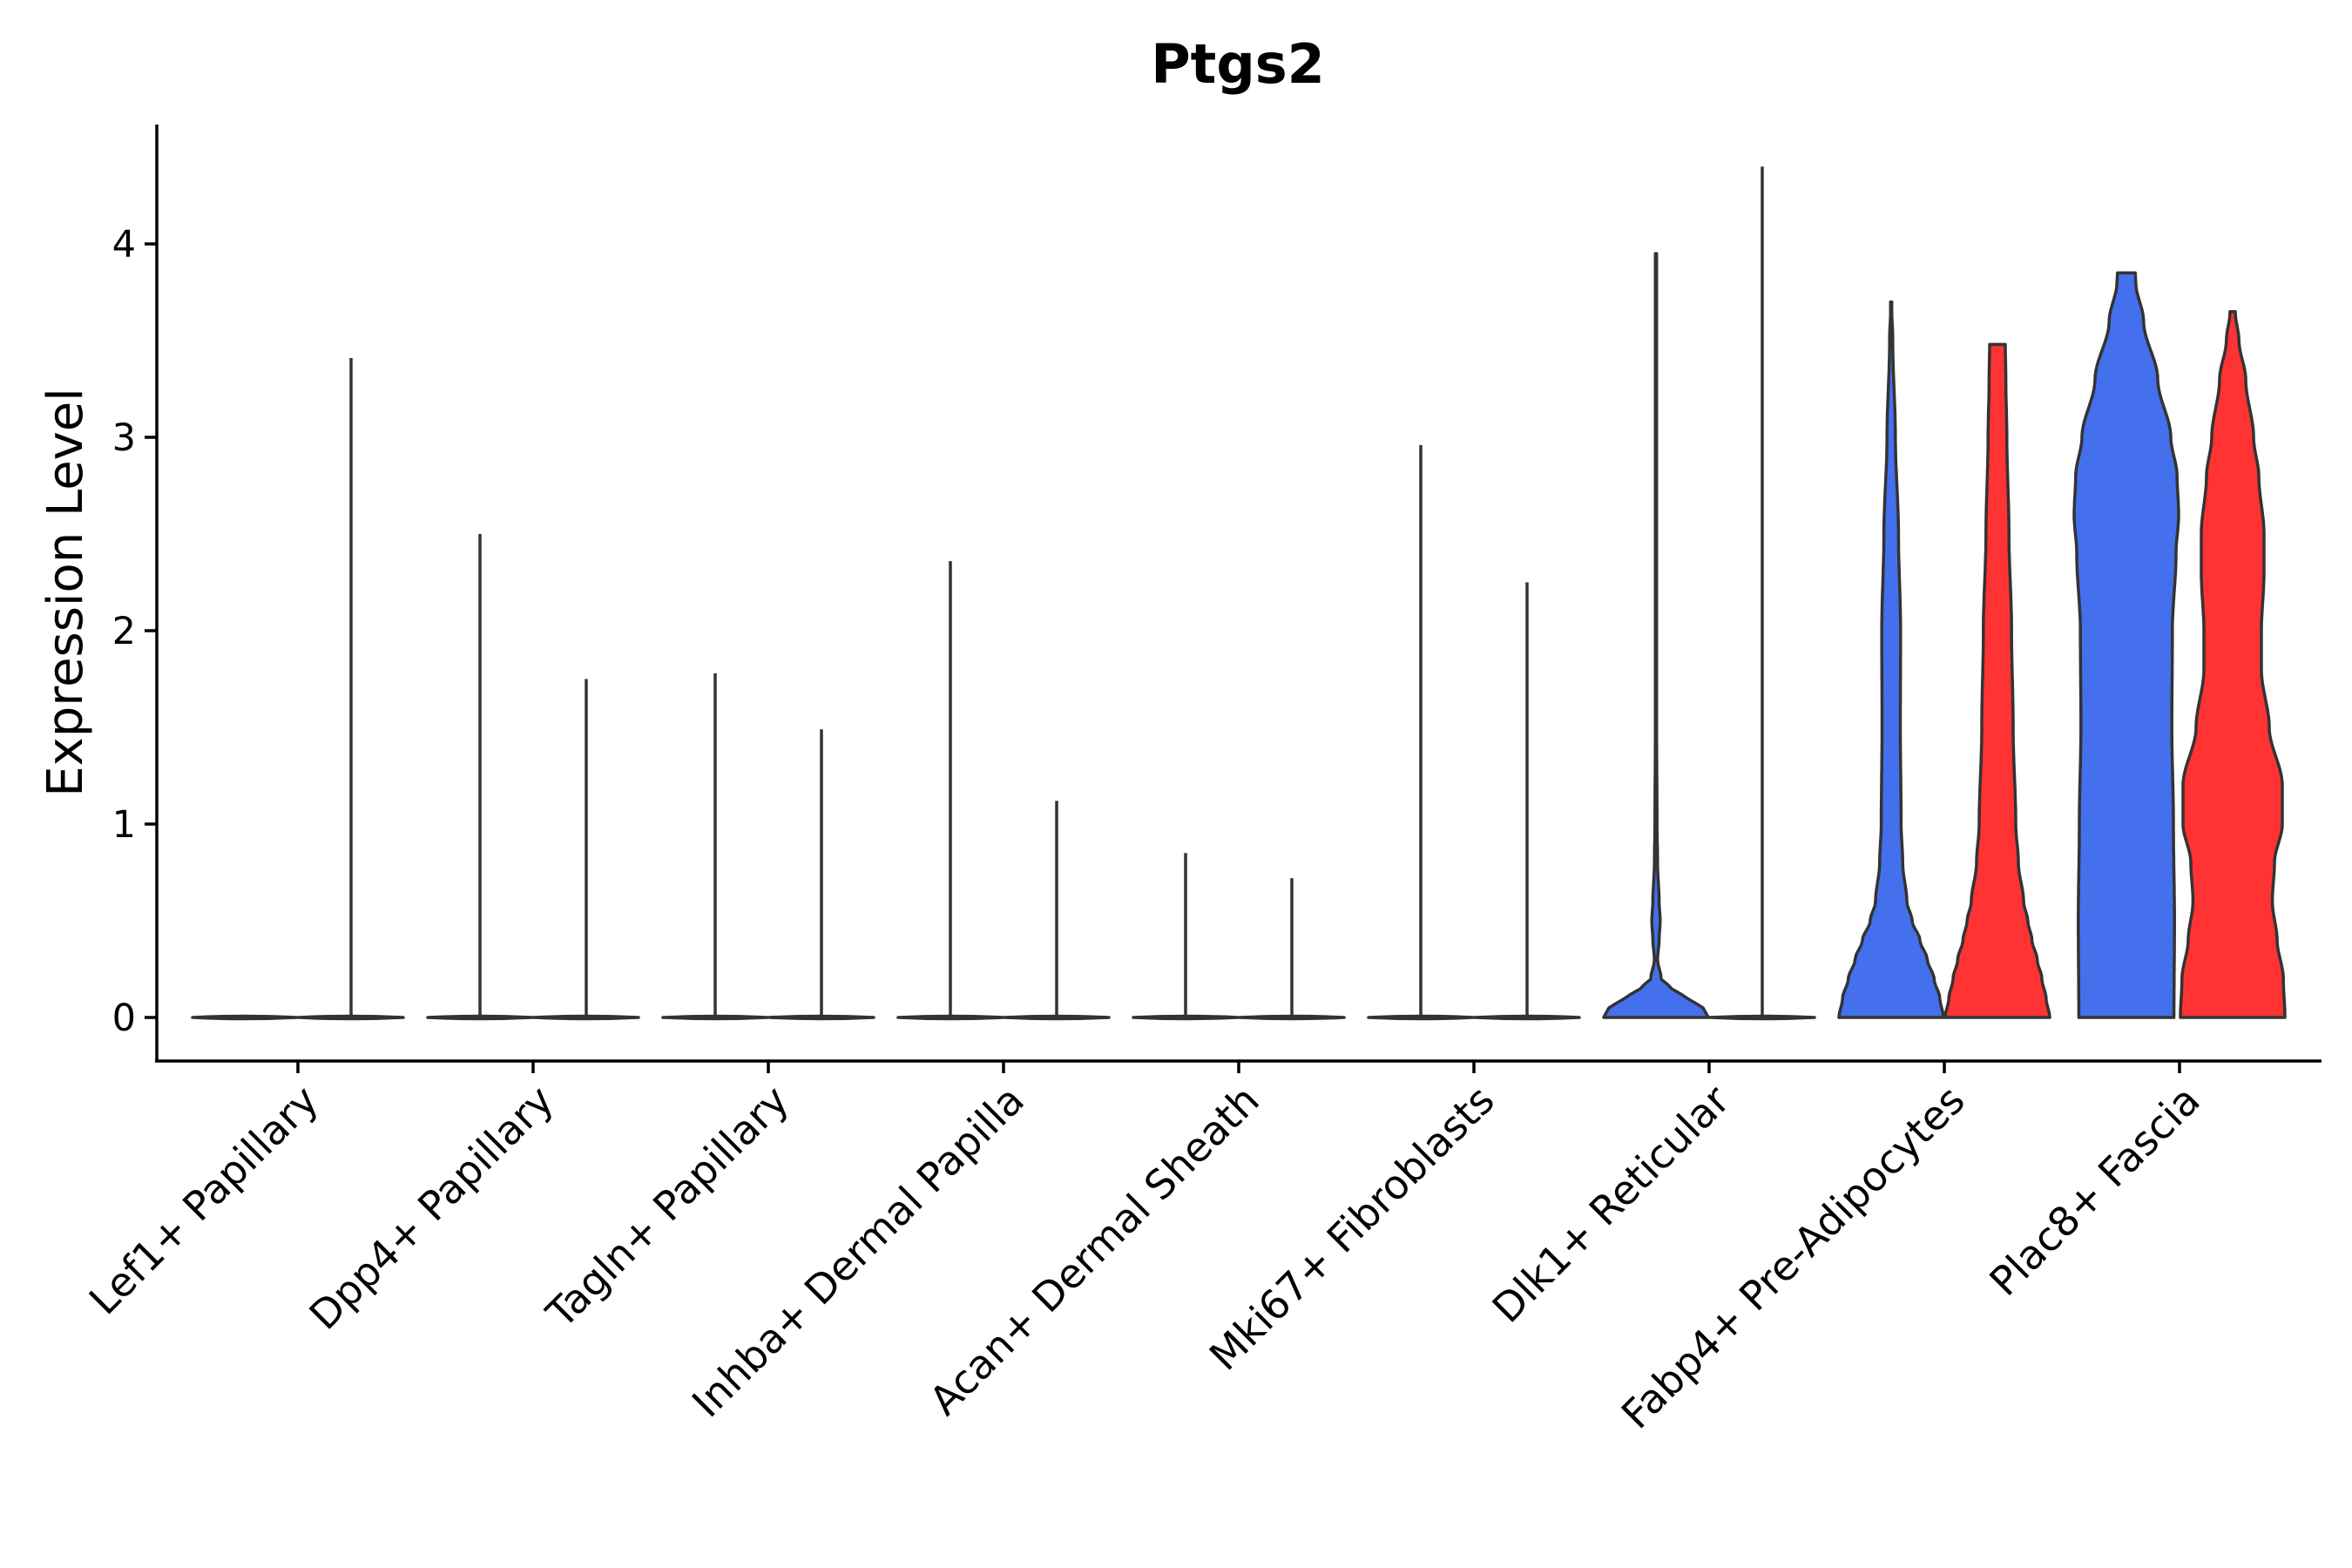 This screenshot has height=1568, width=2352. Describe the element at coordinates (1611, 1204) in the screenshot. I see `x-tick-label: Dlk1+ Reticular` at that location.